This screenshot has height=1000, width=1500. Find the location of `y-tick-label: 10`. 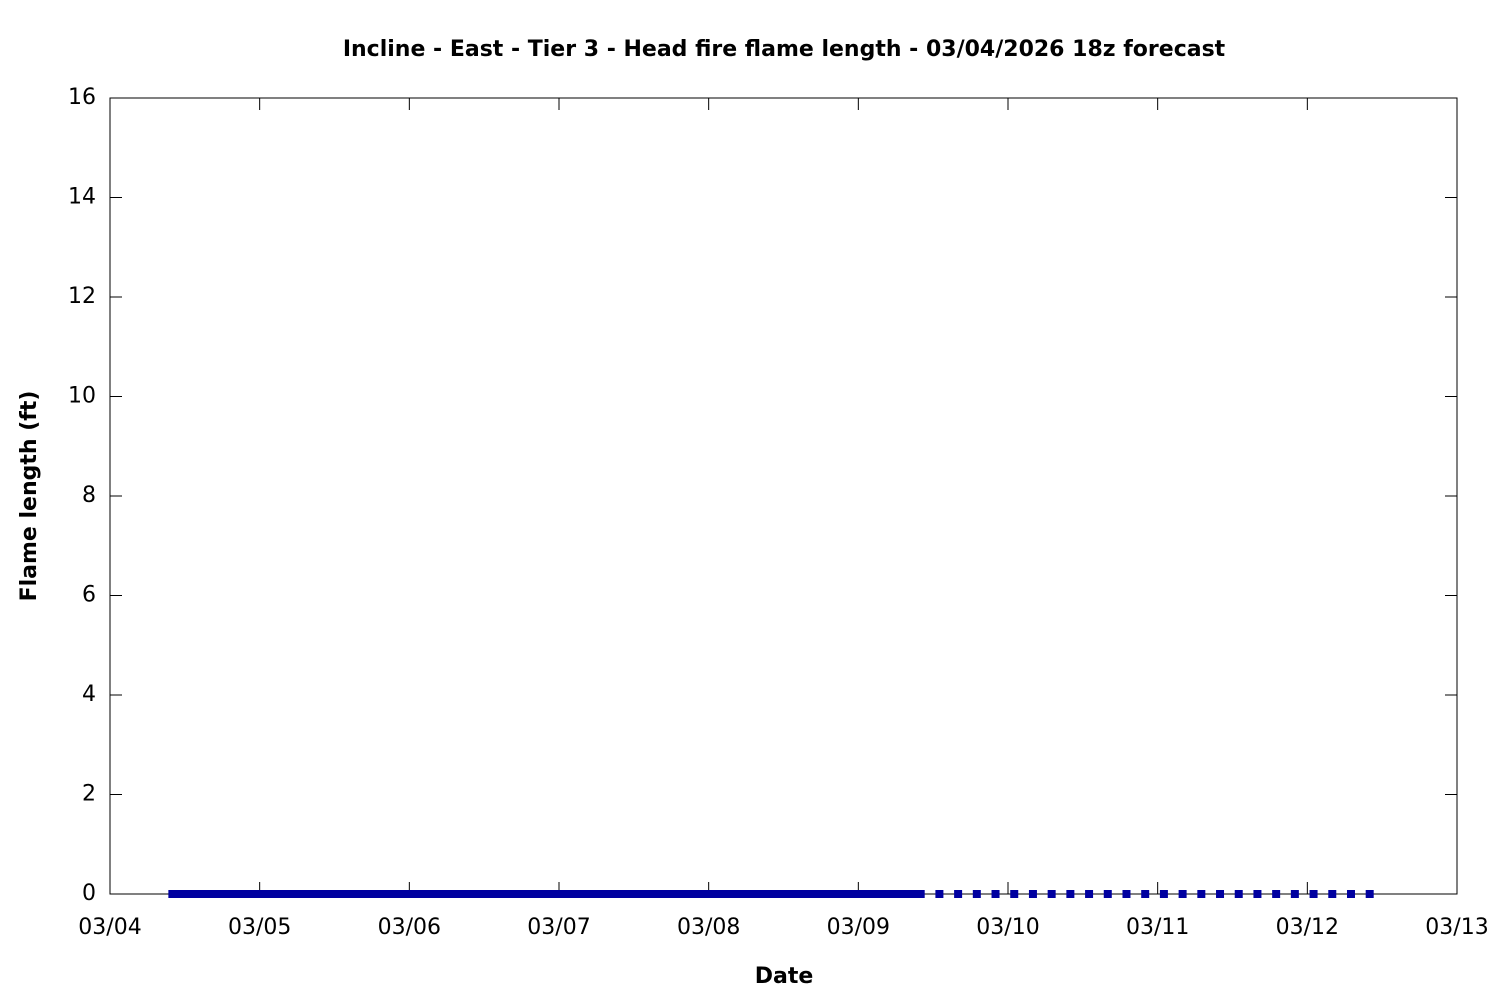

y-tick-label: 10 is located at coordinates (82, 396).